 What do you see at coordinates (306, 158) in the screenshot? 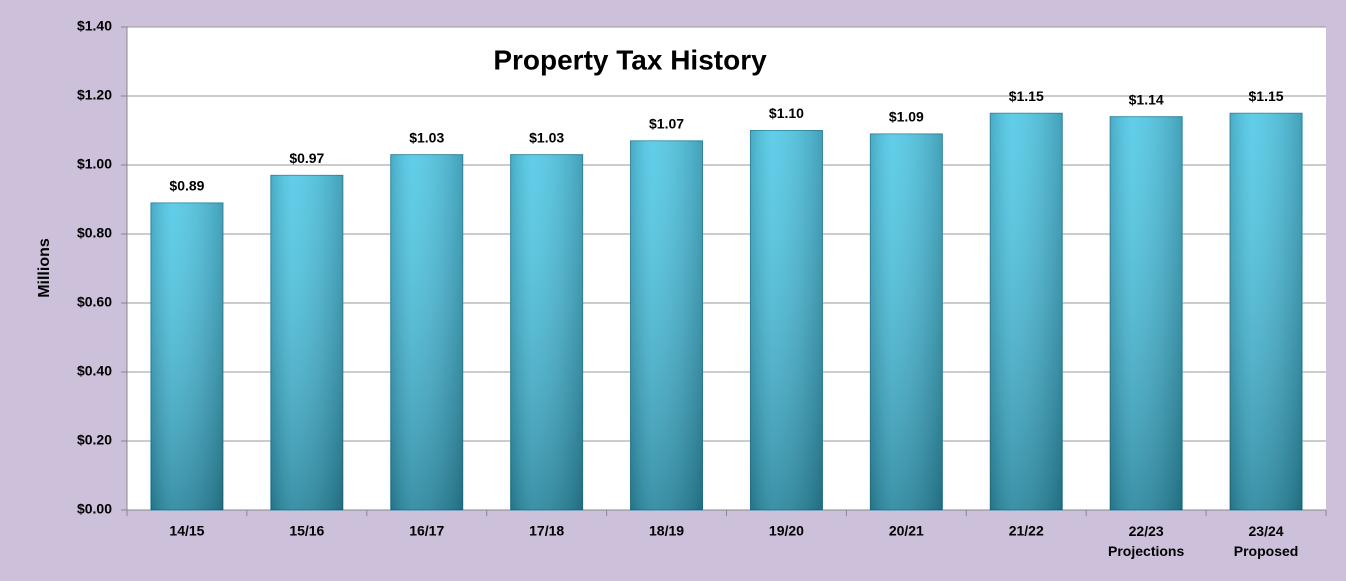
I see `value-label: $0.97` at bounding box center [306, 158].